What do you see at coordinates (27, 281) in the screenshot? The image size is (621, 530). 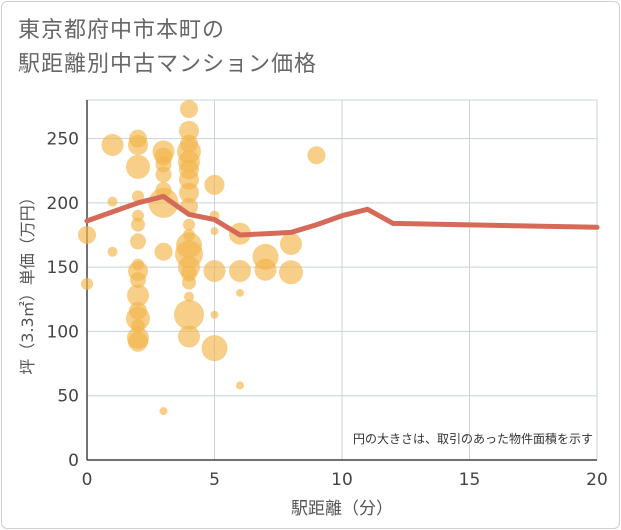 I see `y-axis-label: 坪（3.3㎡）単価（万円）` at bounding box center [27, 281].